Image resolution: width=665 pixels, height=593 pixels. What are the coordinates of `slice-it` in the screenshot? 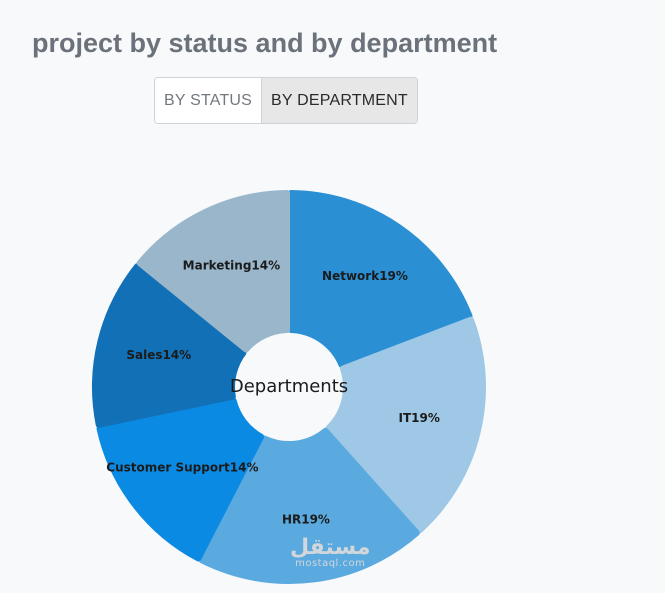 It's located at (405, 425).